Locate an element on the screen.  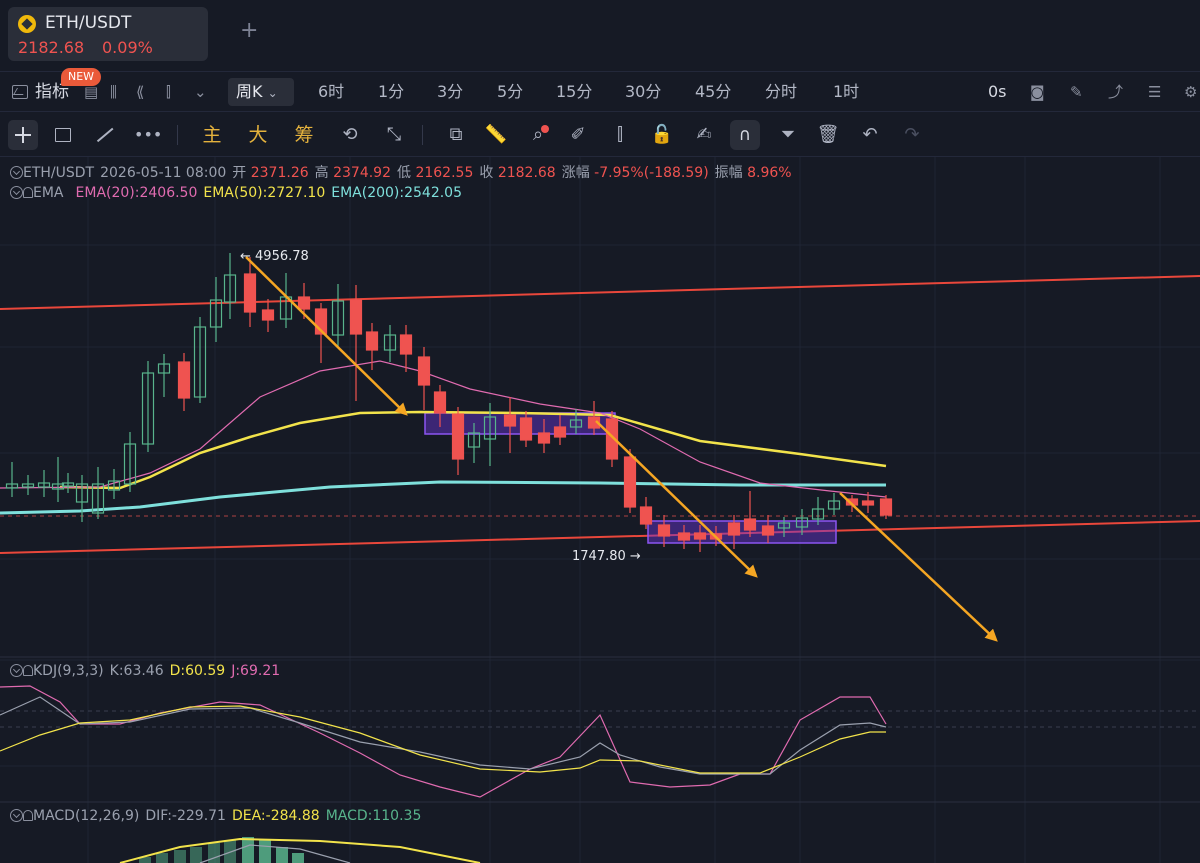
share-icon: ⤴ is located at coordinates (1116, 92).